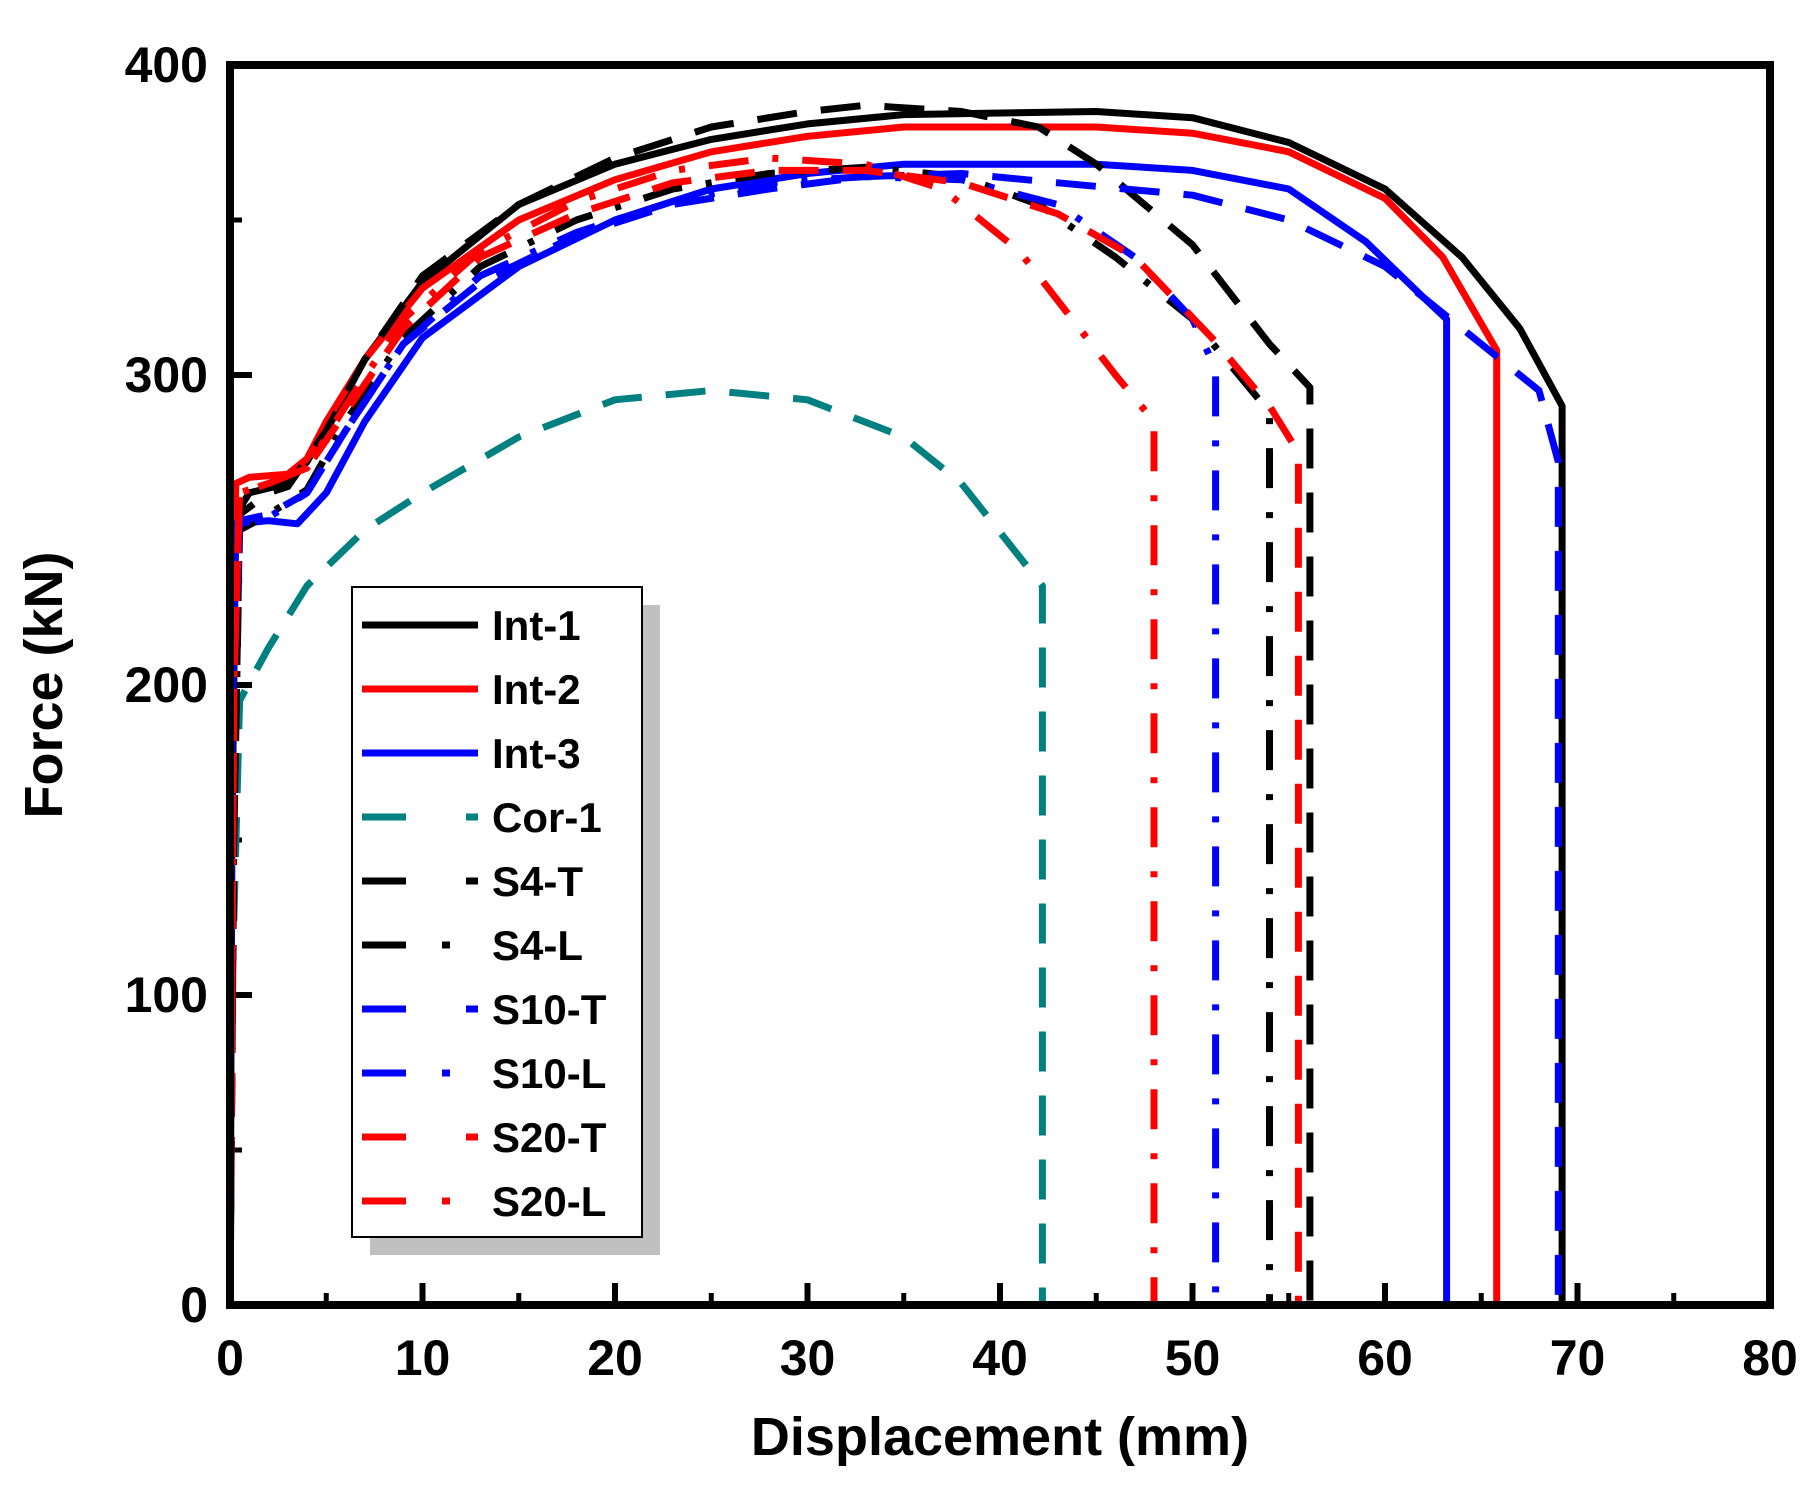 This screenshot has height=1493, width=1816. I want to click on legend-label-s10-l: S10-L, so click(549, 1073).